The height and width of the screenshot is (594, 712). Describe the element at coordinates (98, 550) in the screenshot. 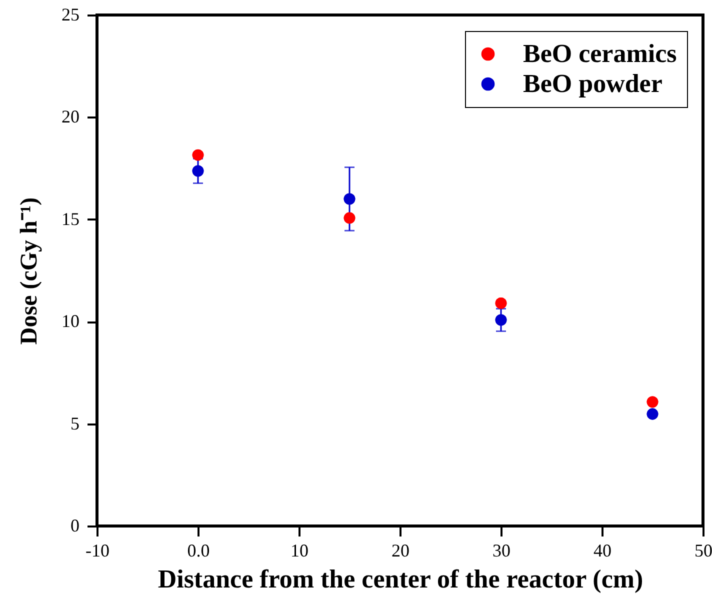

I see `x-tick-label: -10` at that location.